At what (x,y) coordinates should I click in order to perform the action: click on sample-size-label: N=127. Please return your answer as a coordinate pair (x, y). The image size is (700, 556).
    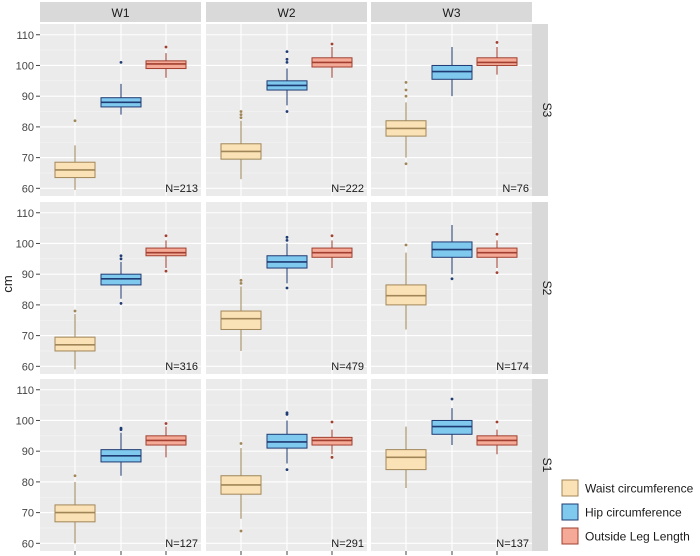
    Looking at the image, I should click on (181, 544).